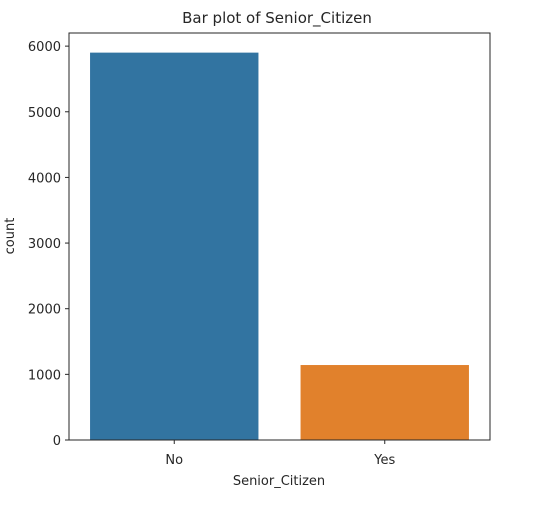  Describe the element at coordinates (174, 460) in the screenshot. I see `x-tick-label-no: No` at that location.